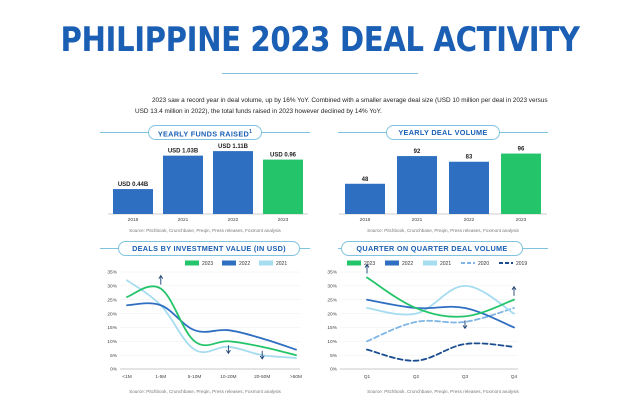  What do you see at coordinates (365, 198) in the screenshot?
I see `volume-bar-2018` at bounding box center [365, 198].